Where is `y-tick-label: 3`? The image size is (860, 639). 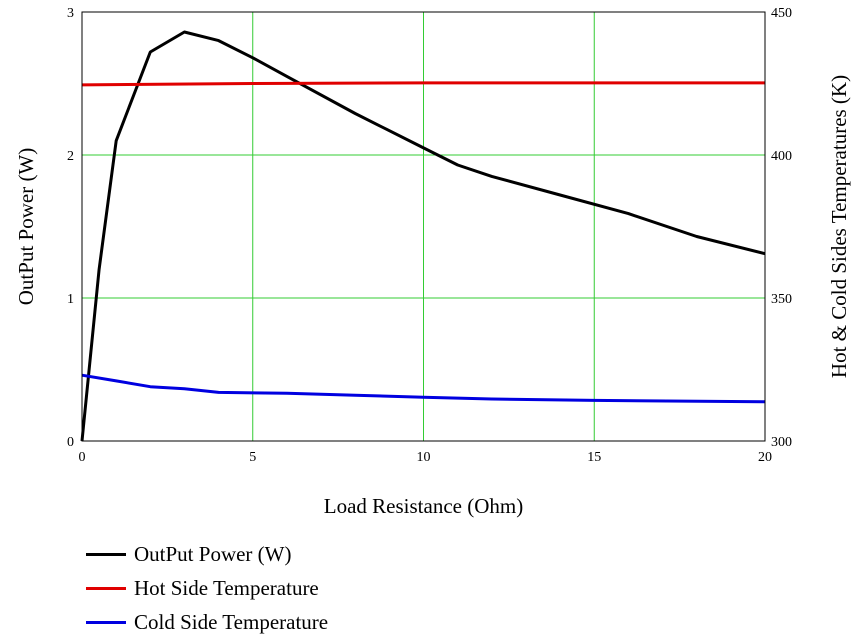 y-tick-label: 3 is located at coordinates (70, 13).